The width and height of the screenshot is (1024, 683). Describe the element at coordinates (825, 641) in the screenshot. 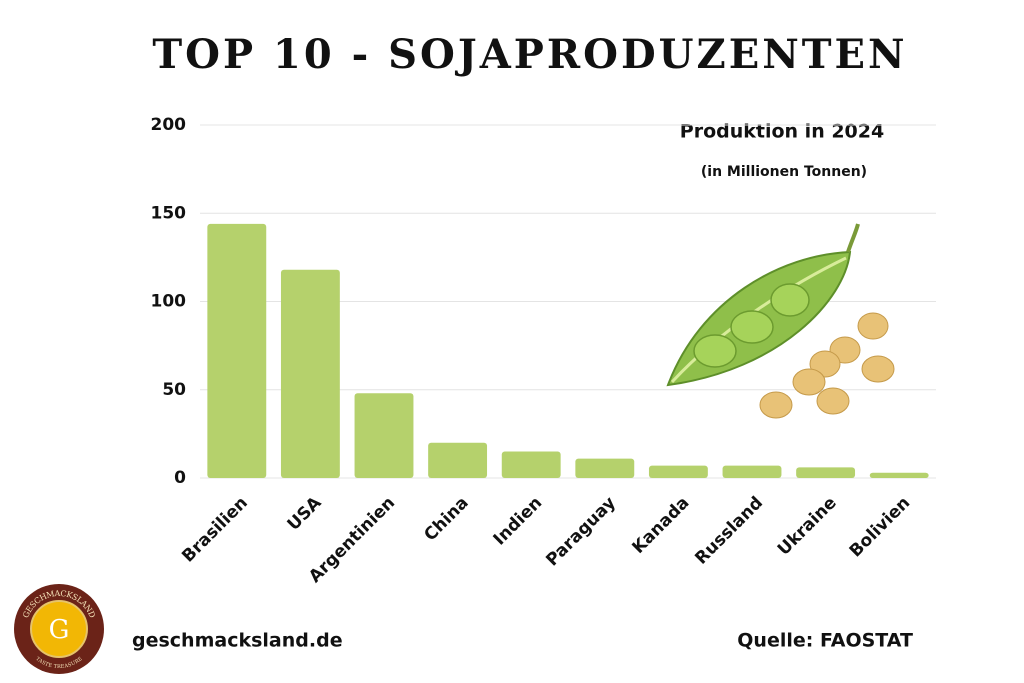

I see `source: Quelle: FAOSTAT` at that location.